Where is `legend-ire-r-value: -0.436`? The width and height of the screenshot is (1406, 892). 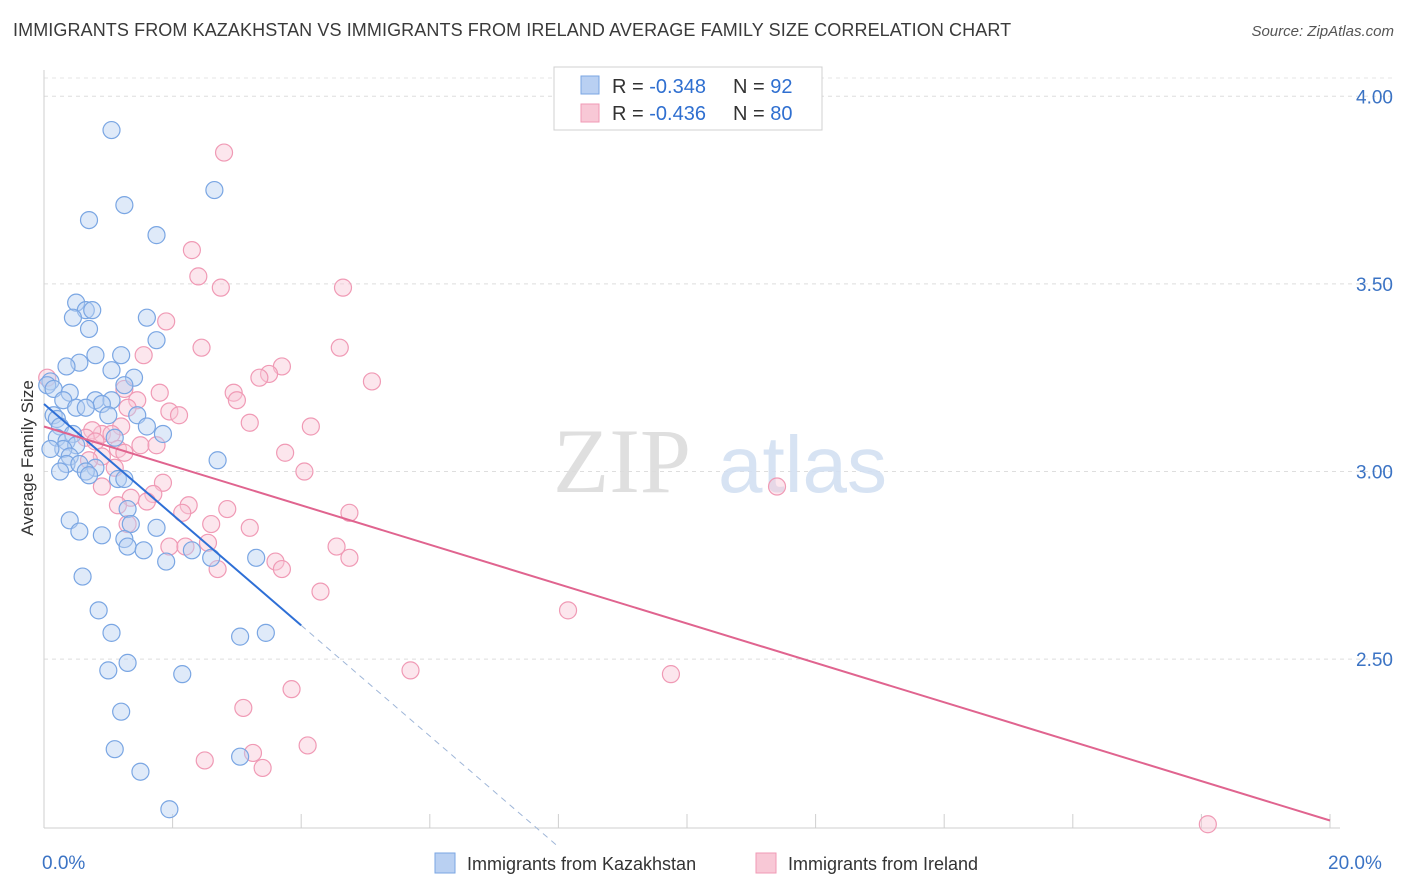 legend-ire-r-value: -0.436 is located at coordinates (677, 114).